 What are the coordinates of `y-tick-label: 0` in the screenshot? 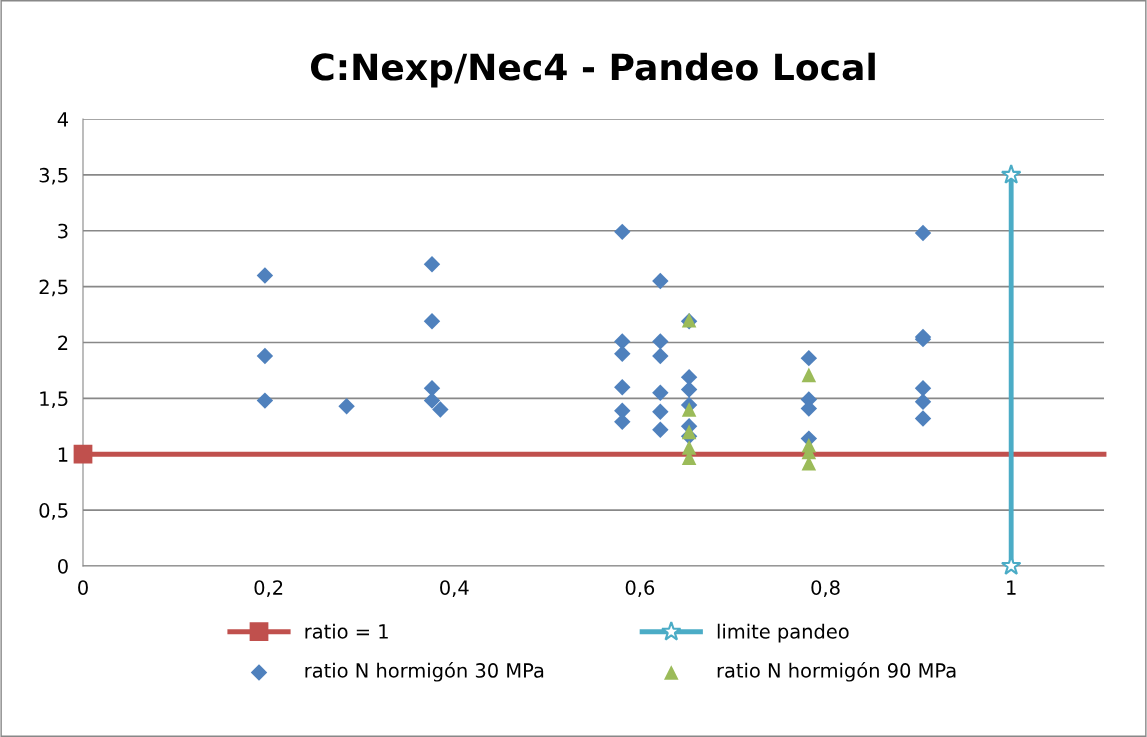 It's located at (63, 566).